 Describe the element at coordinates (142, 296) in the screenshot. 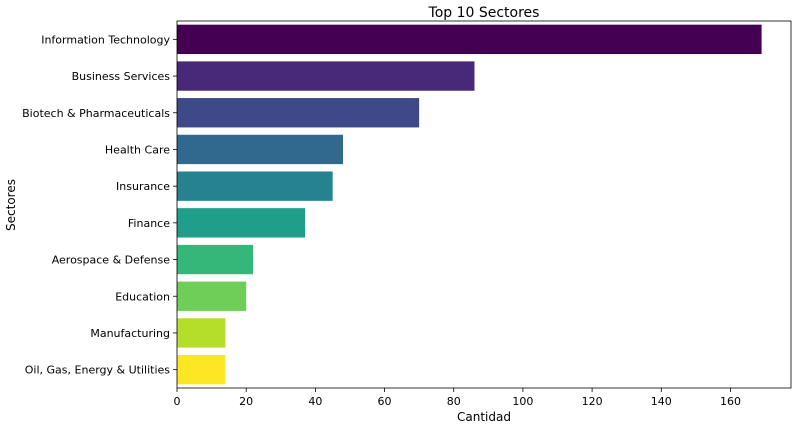

I see `y-tick-label: Education` at that location.